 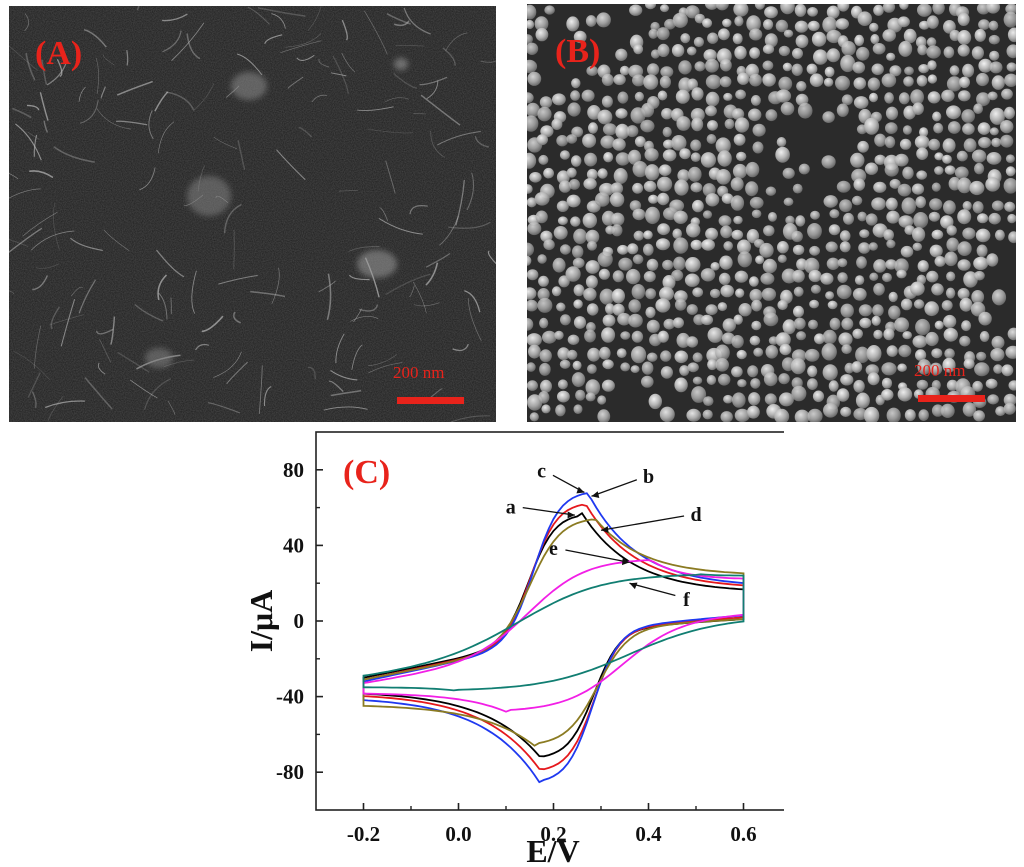 What do you see at coordinates (686, 600) in the screenshot?
I see `curve-label-f: f` at bounding box center [686, 600].